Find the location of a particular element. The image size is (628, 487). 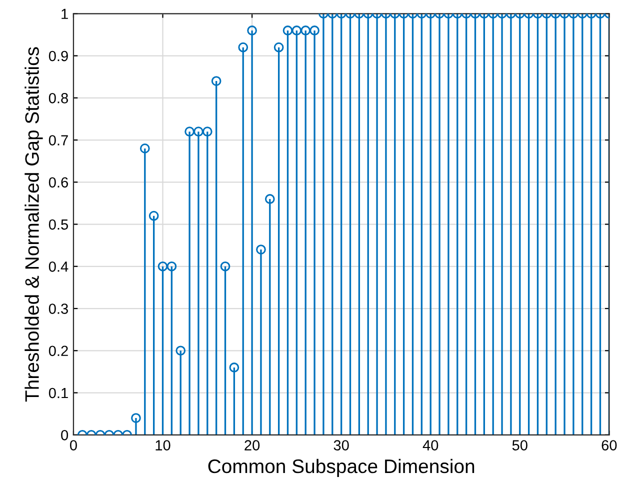

y-axis-title: Thresholded & Normalized Gap Statistics is located at coordinates (33, 224).